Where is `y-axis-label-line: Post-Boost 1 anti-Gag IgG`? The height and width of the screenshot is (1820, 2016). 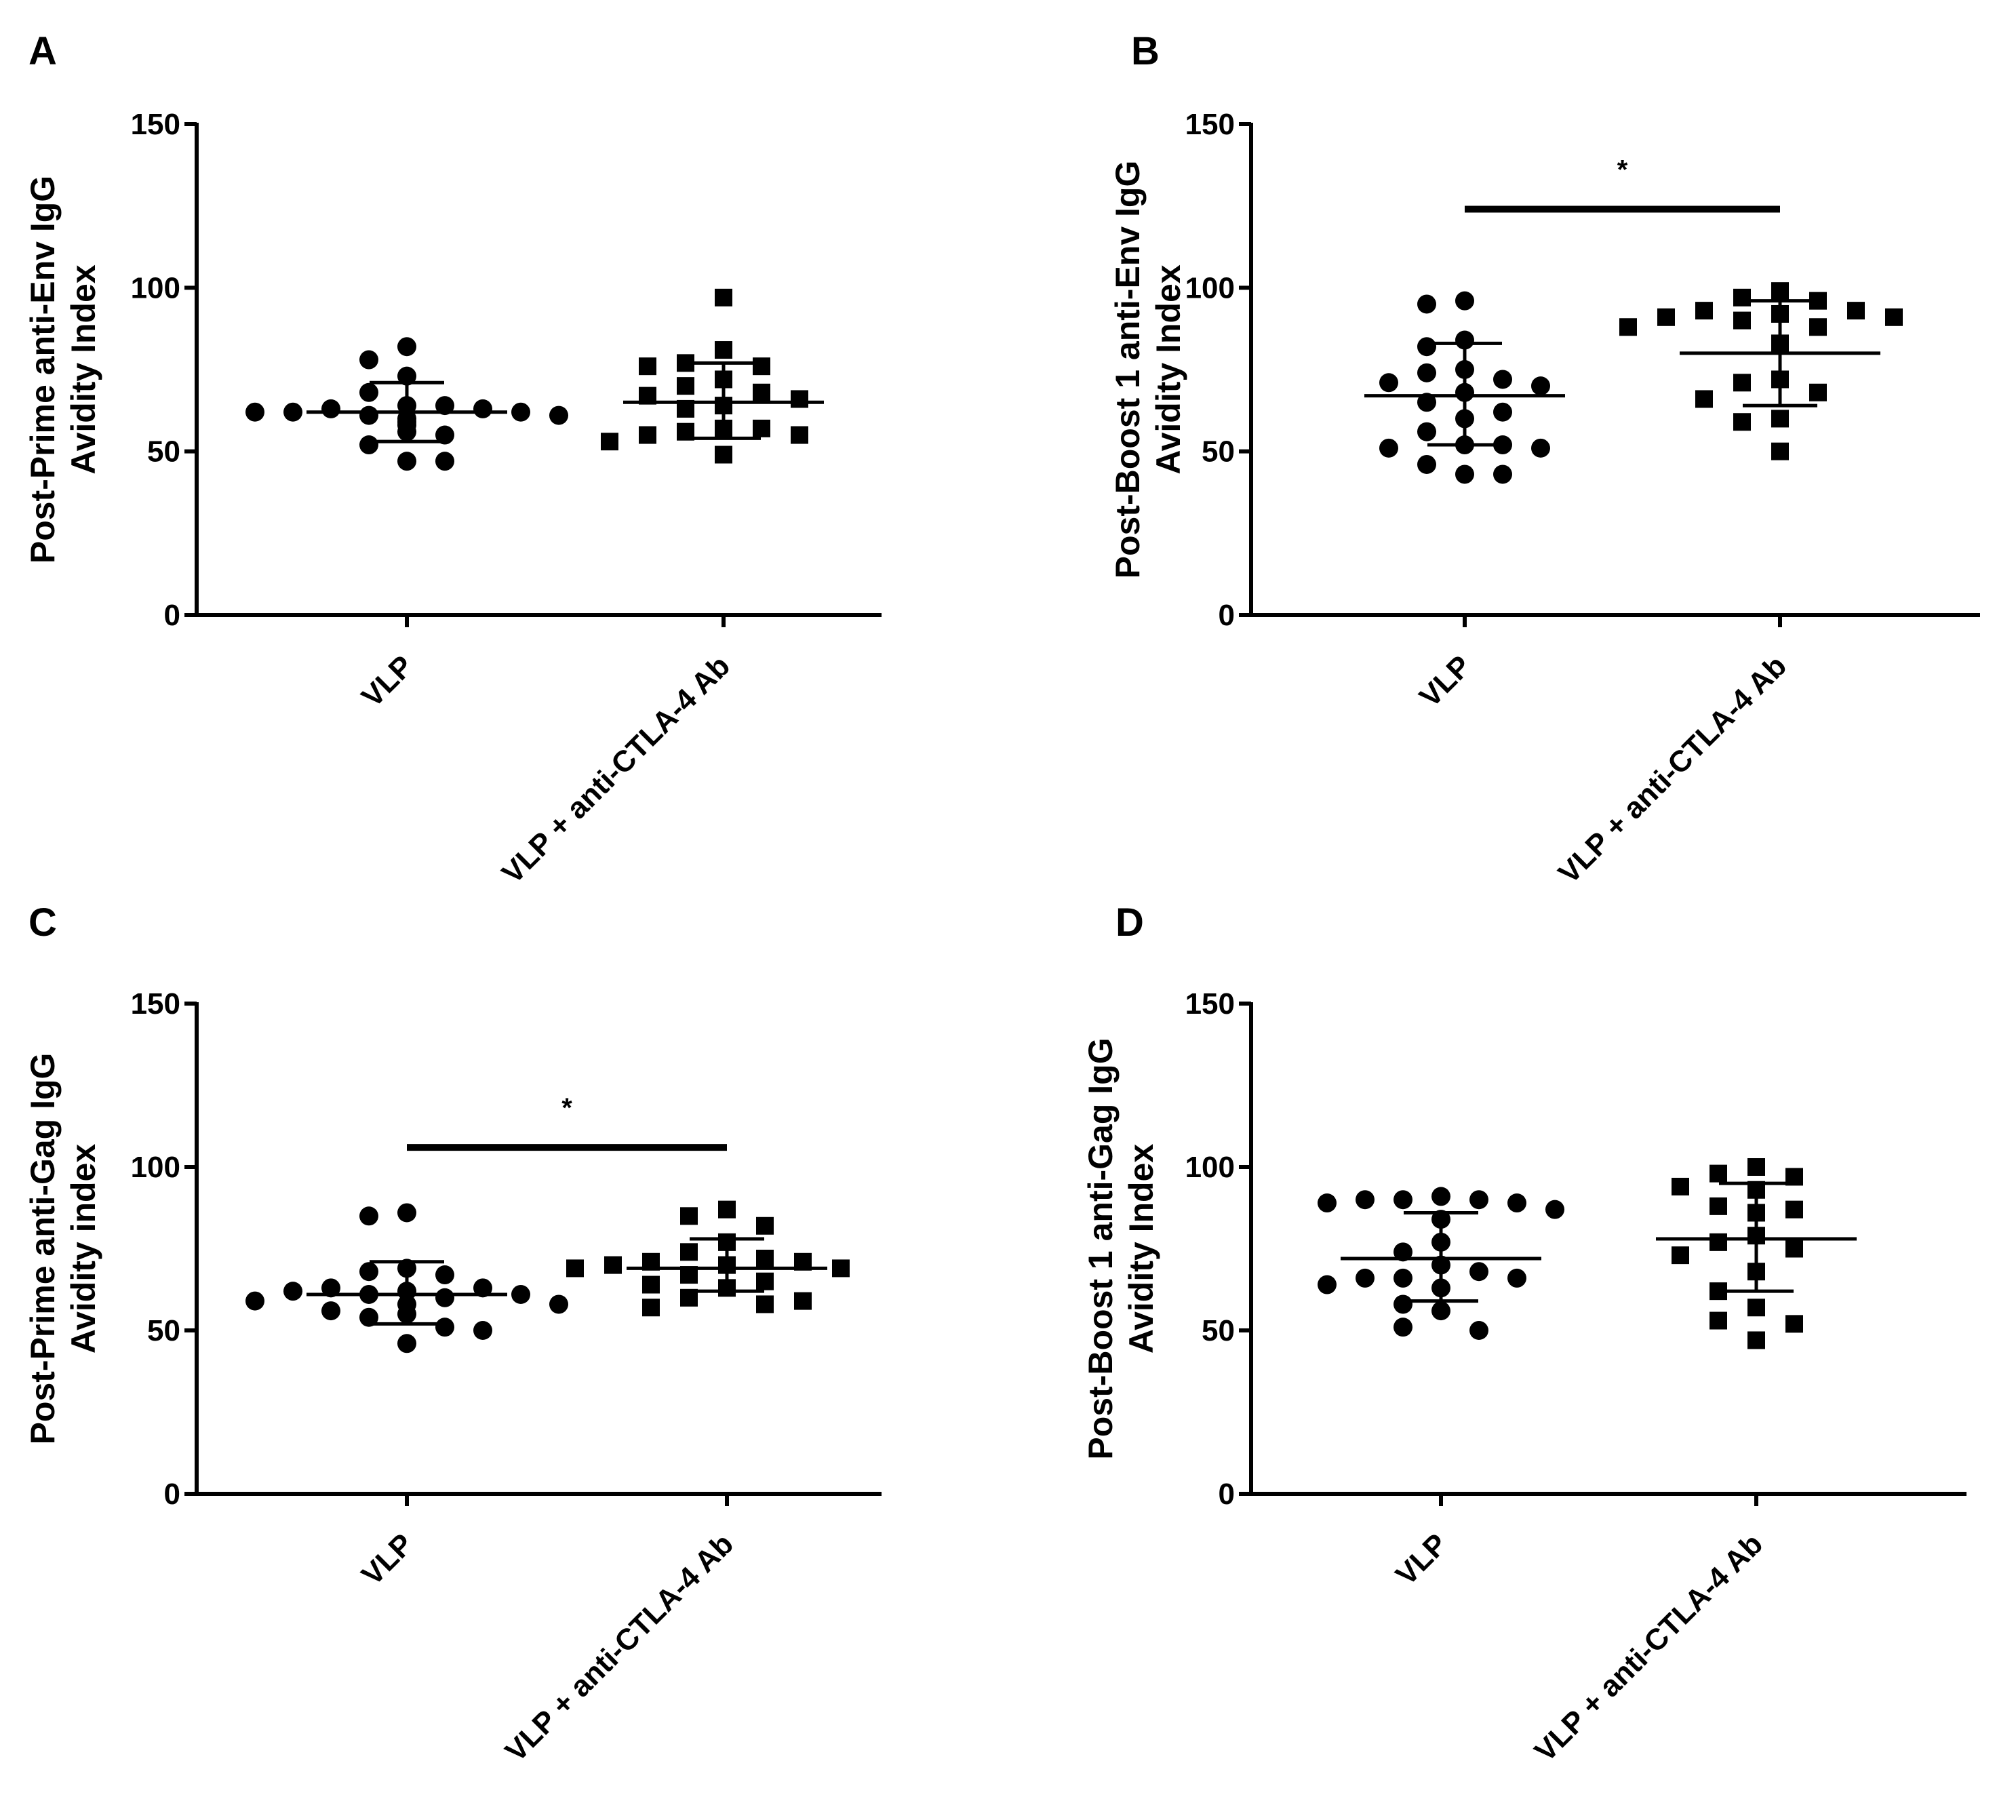
y-axis-label-line: Post-Boost 1 anti-Gag IgG is located at coordinates (1101, 1248).